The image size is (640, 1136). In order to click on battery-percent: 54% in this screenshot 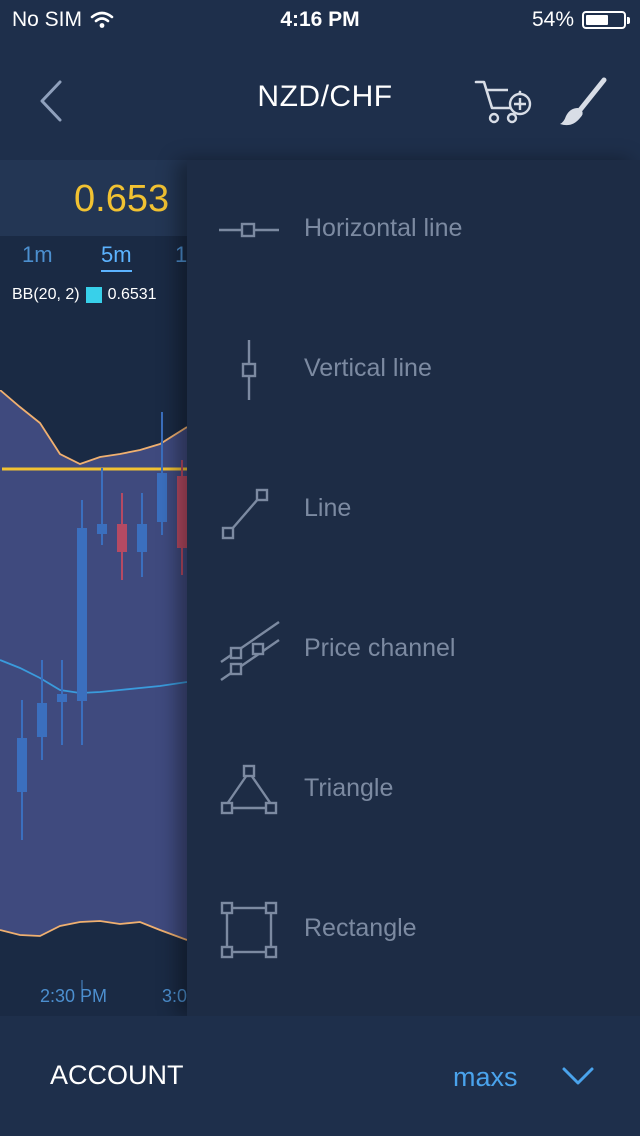, I will do `click(552, 19)`.